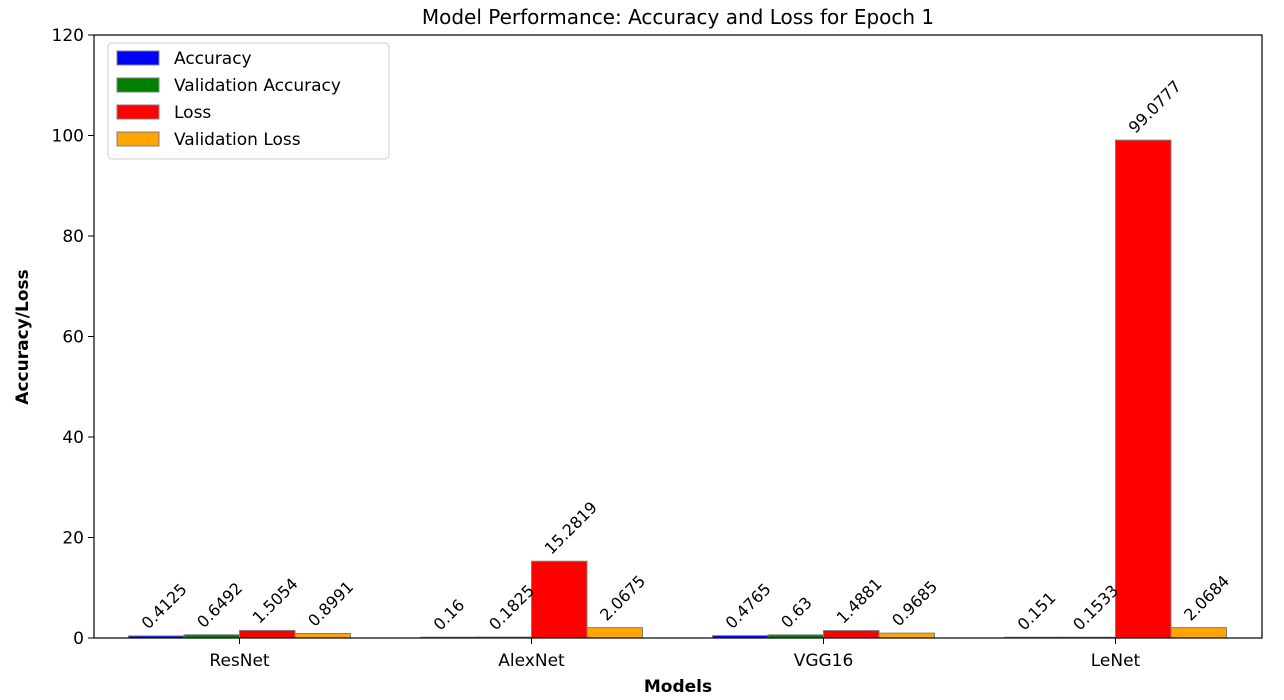 This screenshot has width=1284, height=700. What do you see at coordinates (237, 140) in the screenshot?
I see `legend-label-validation-loss: Validation Loss` at bounding box center [237, 140].